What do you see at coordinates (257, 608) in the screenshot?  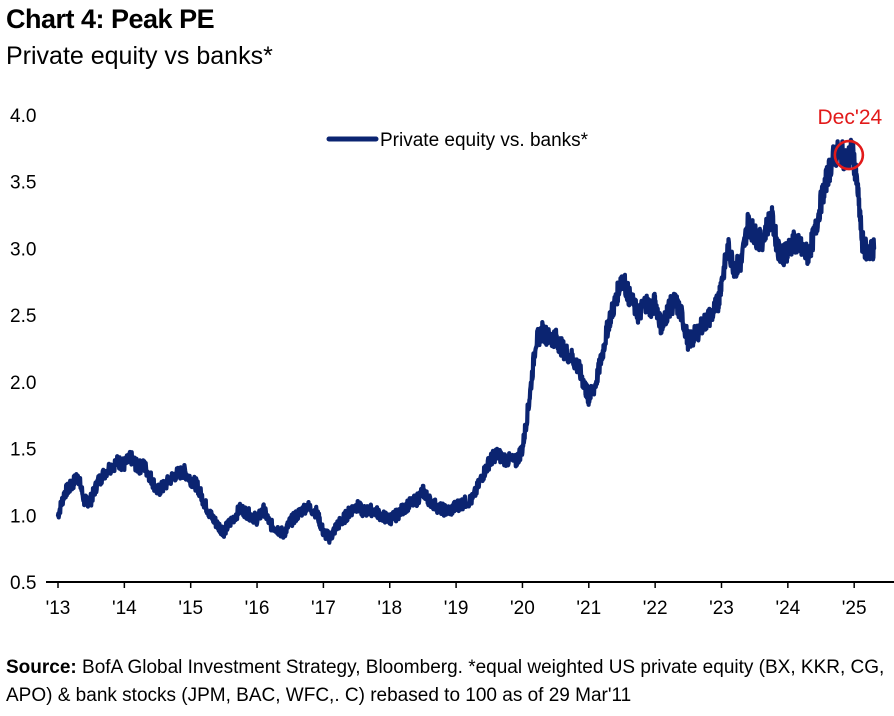 I see `x-tick-label: '16` at bounding box center [257, 608].